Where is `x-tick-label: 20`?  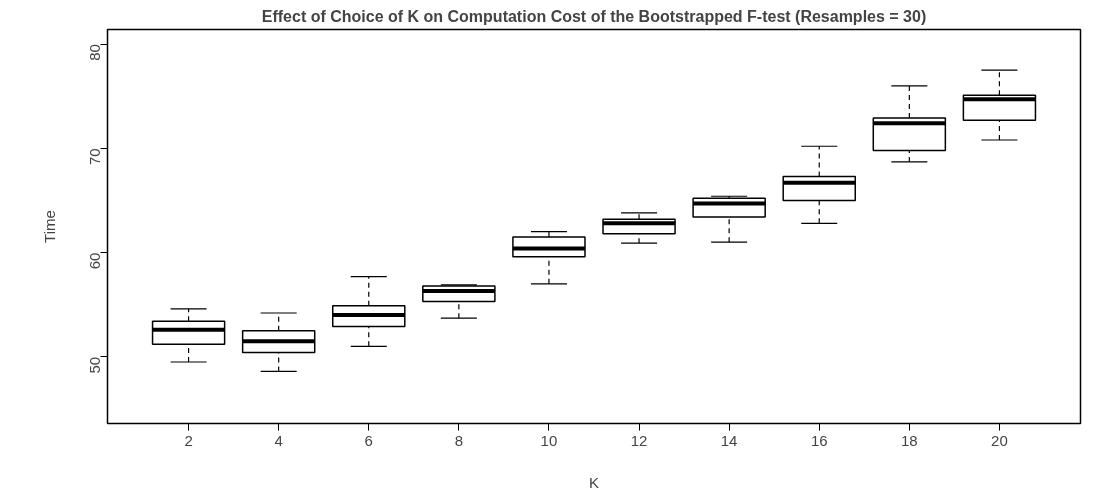
x-tick-label: 20 is located at coordinates (999, 440).